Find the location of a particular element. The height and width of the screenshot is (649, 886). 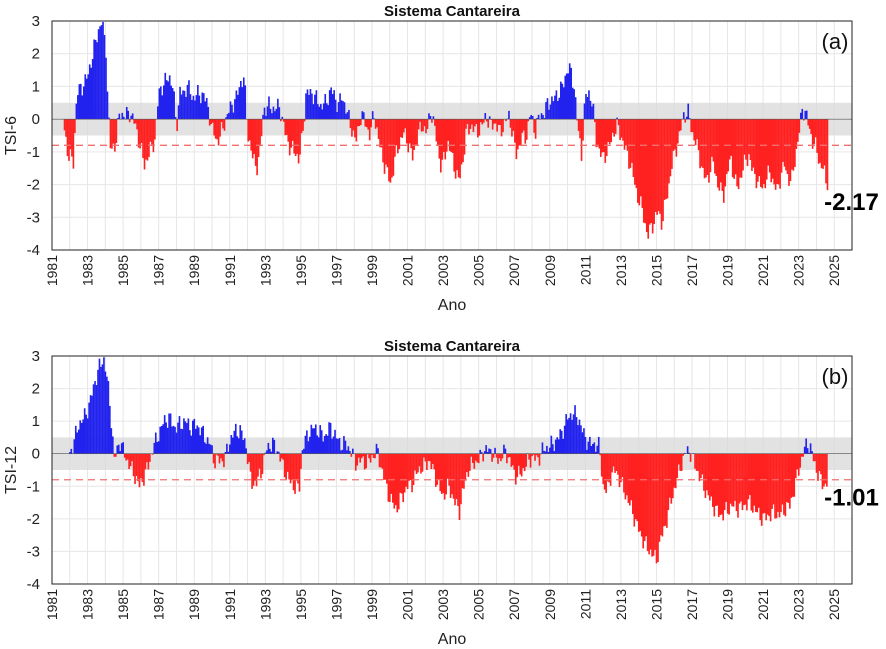

x-axis-label: Ano is located at coordinates (452, 639).